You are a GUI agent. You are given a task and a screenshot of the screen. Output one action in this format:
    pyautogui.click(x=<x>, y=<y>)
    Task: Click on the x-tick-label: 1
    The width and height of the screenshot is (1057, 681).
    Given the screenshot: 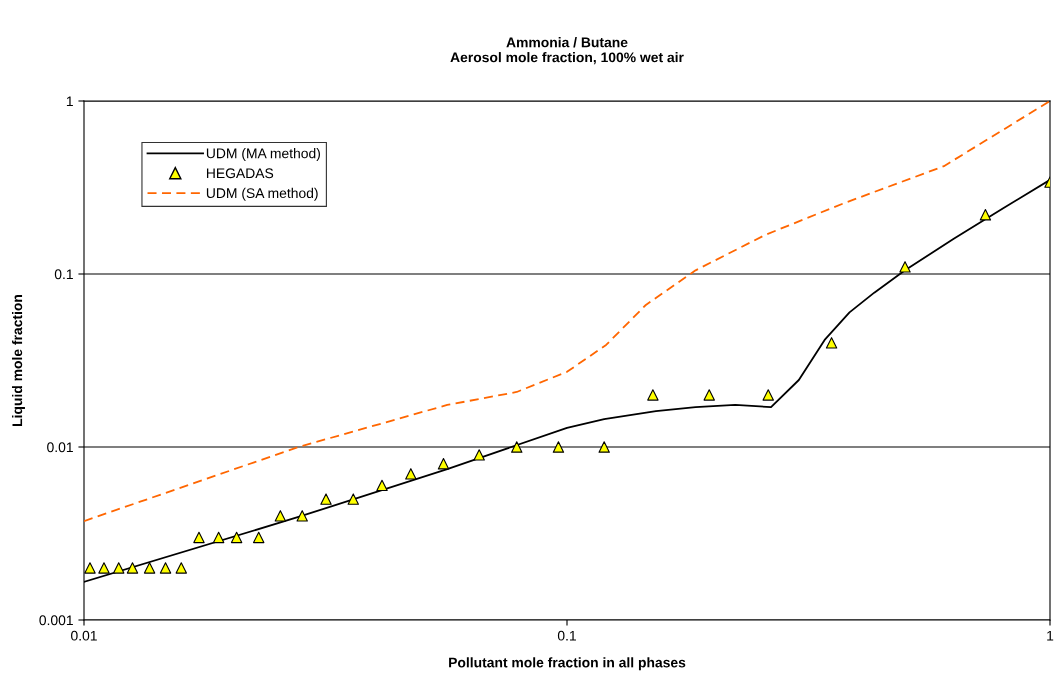 What is the action you would take?
    pyautogui.click(x=1050, y=635)
    